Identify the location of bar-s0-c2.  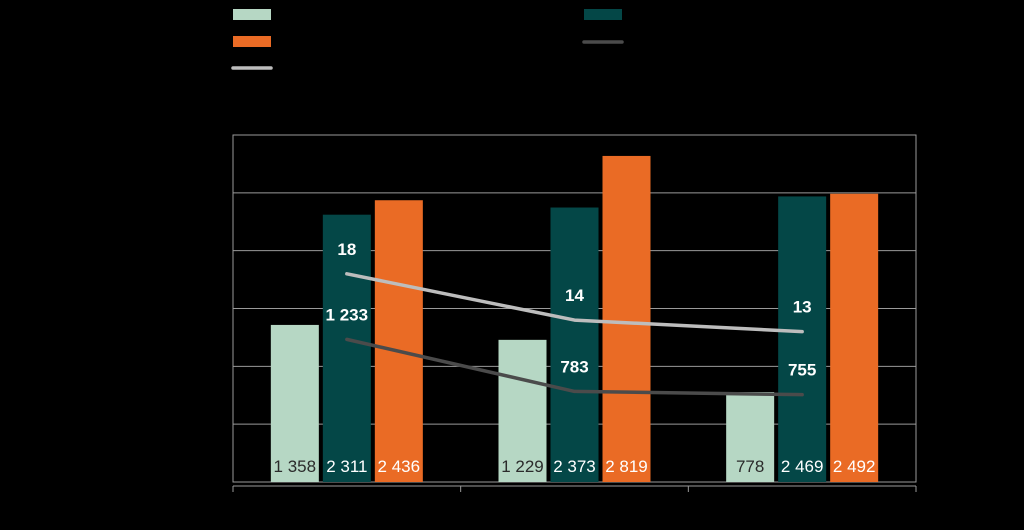
(750, 437).